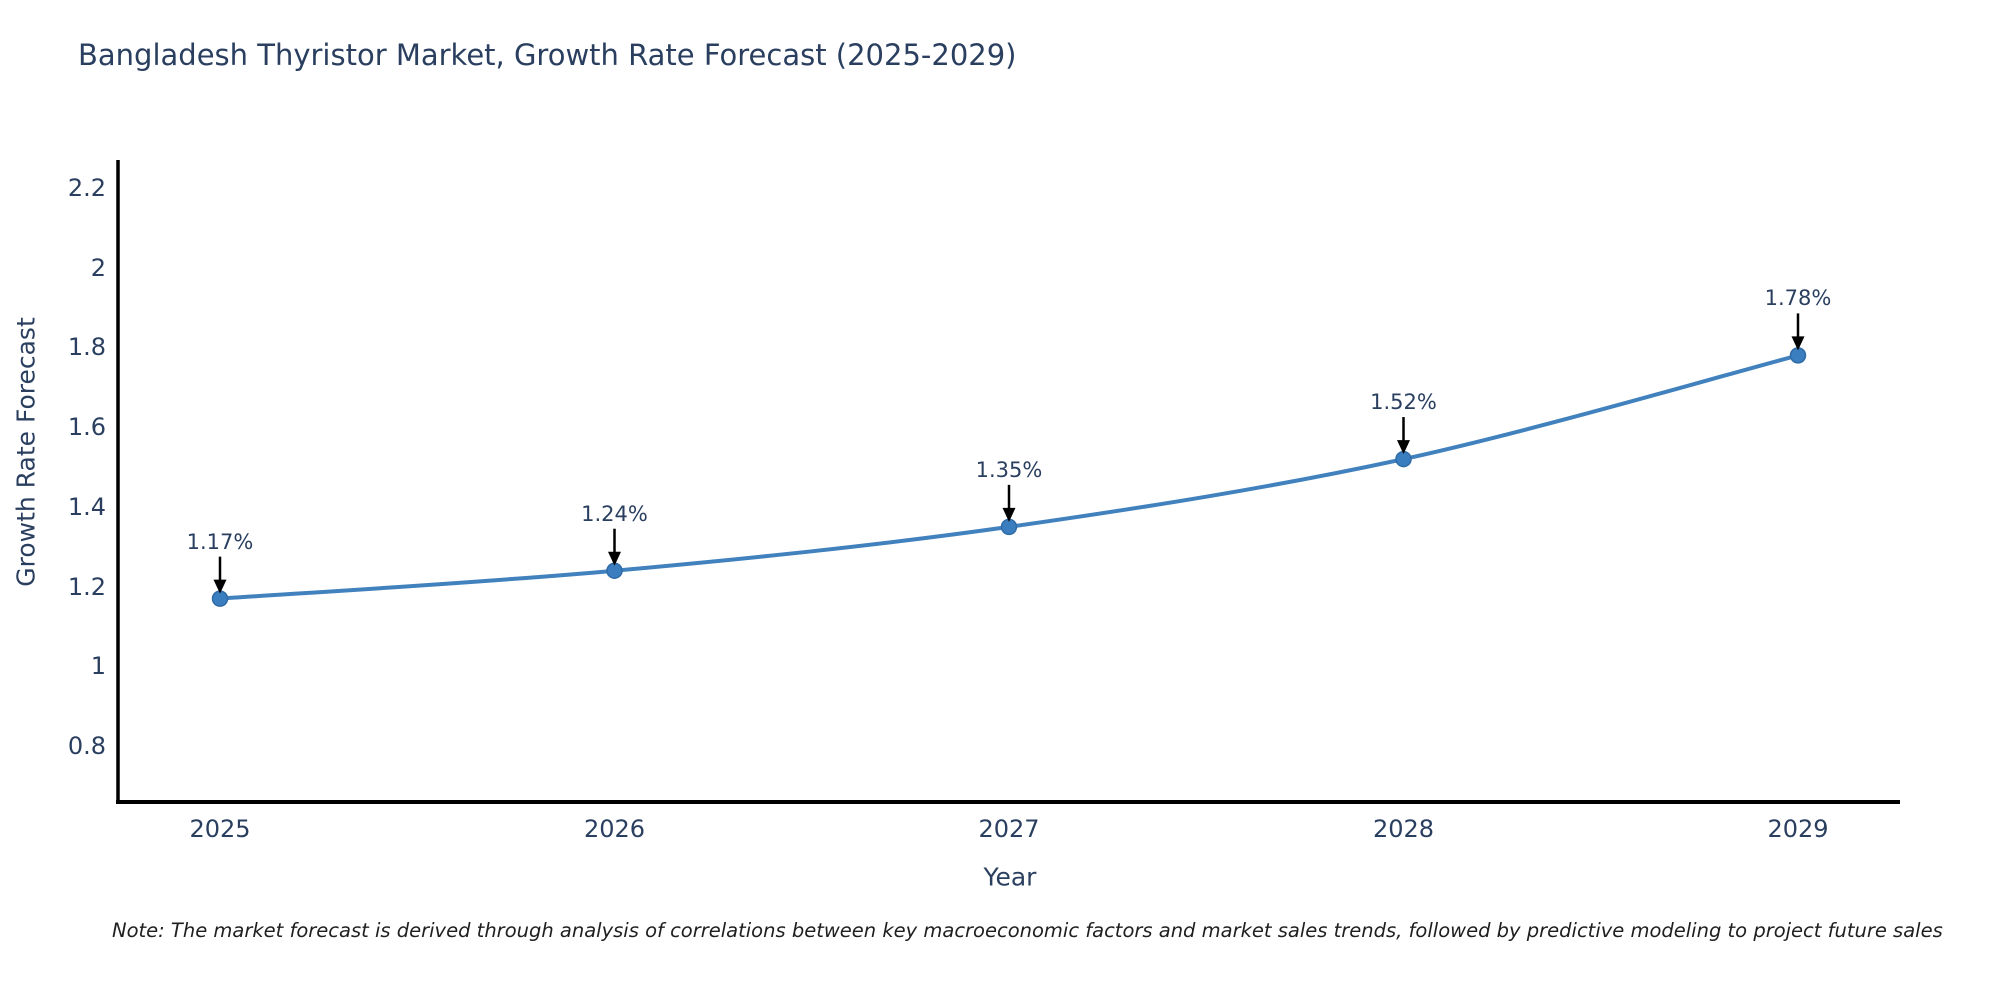 The width and height of the screenshot is (2000, 1000). Describe the element at coordinates (86, 746) in the screenshot. I see `y-tick-label: 0.8` at that location.